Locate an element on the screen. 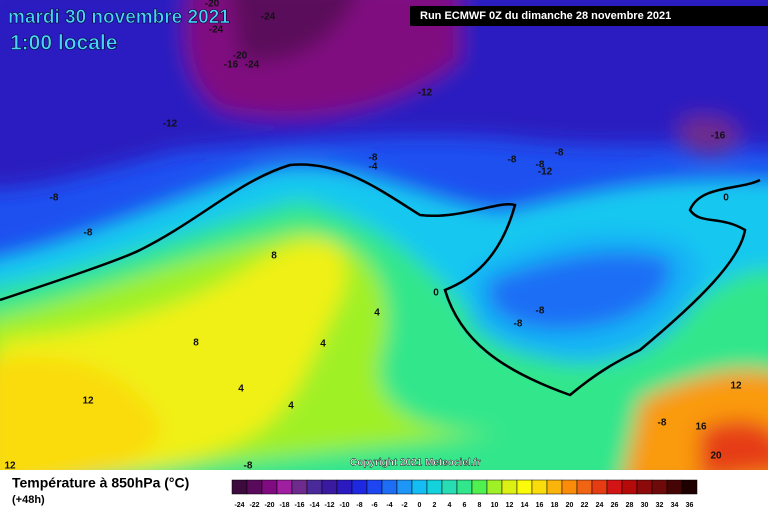 The image size is (768, 512). scale-label: -18 is located at coordinates (284, 505).